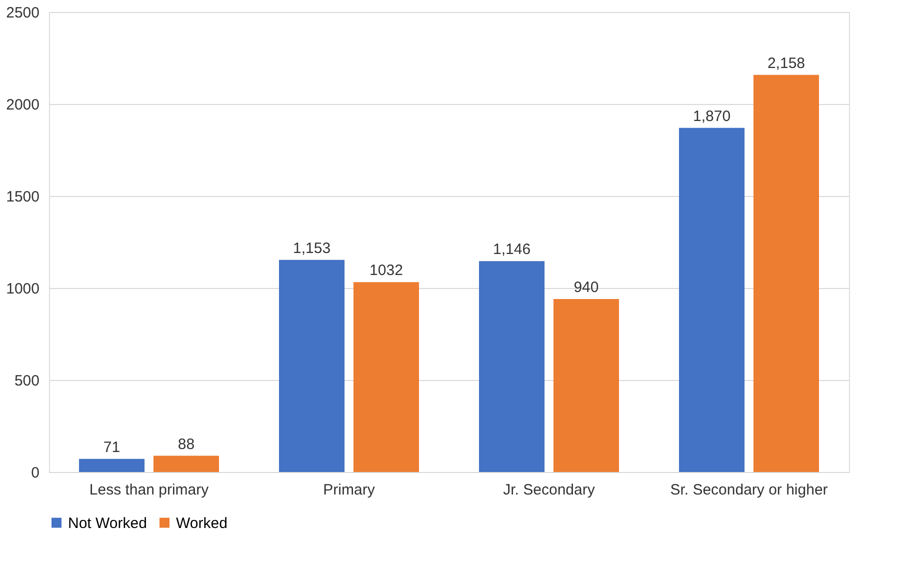 The height and width of the screenshot is (581, 901). I want to click on x-tick-label: Less than primary, so click(149, 490).